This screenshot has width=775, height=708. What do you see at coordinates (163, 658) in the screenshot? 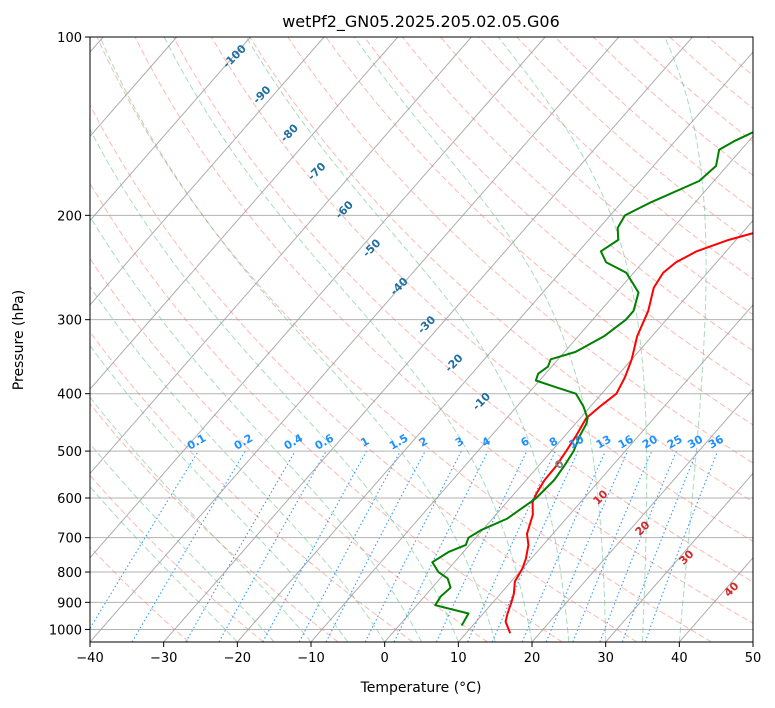
I see `x-tick-label: −30` at bounding box center [163, 658].